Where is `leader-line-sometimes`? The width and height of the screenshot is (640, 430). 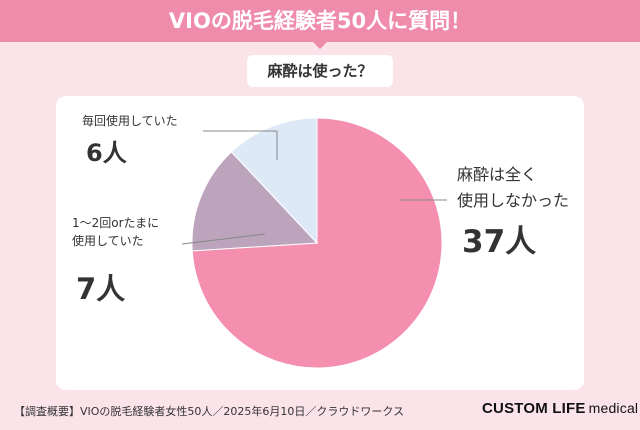
leader-line-sometimes is located at coordinates (223, 239).